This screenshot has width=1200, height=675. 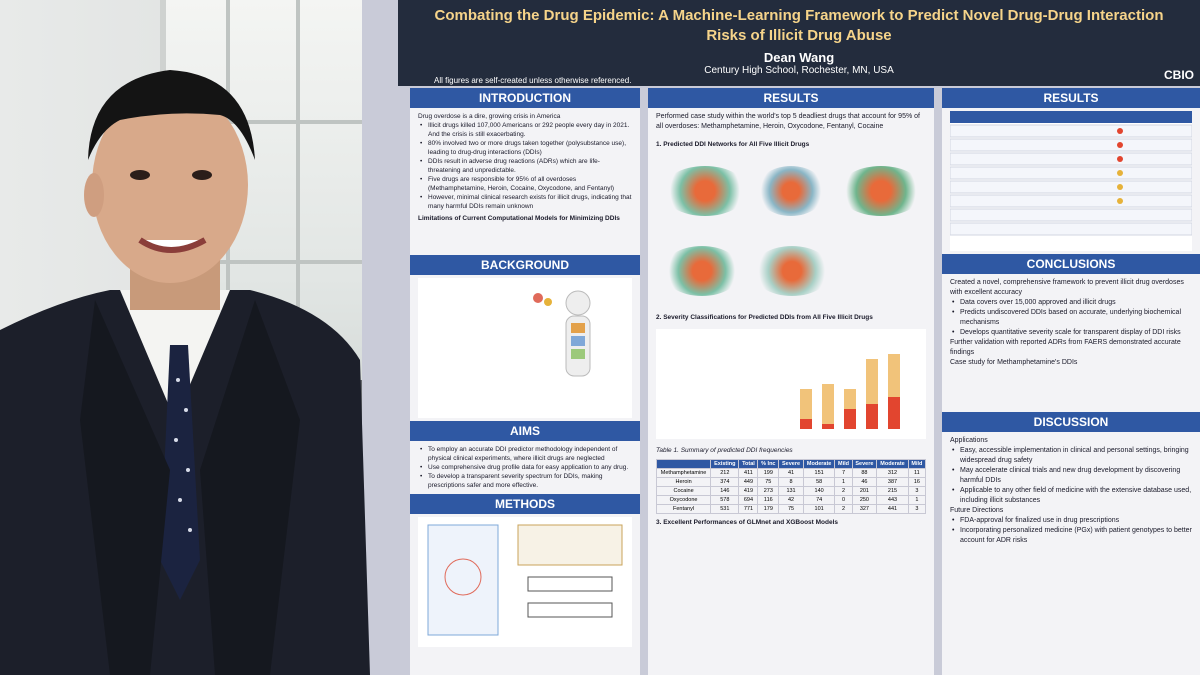 I want to click on network-methamphetamine, so click(x=705, y=191).